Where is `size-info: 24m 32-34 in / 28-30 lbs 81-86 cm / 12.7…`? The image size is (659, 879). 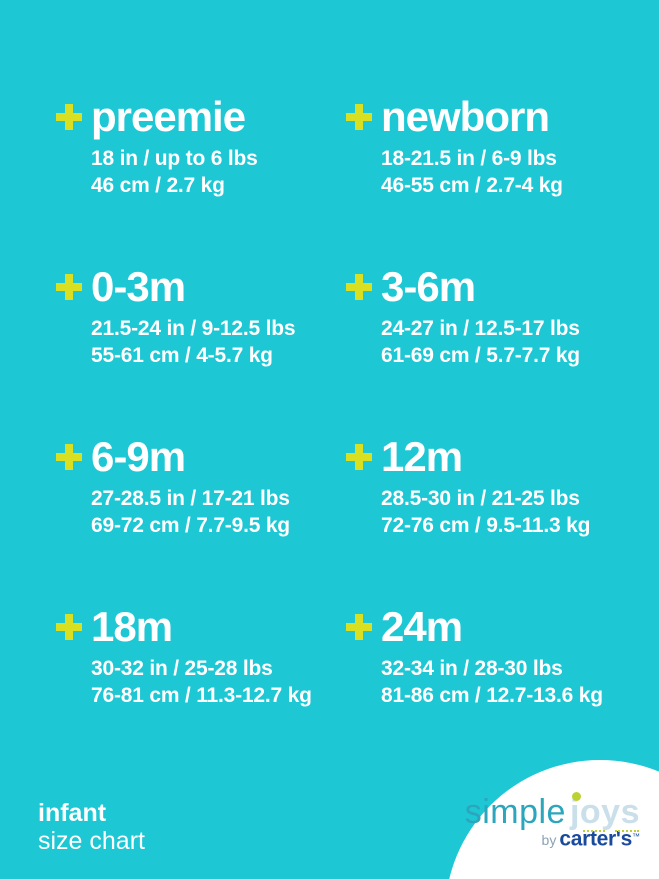
size-info: 24m 32-34 in / 28-30 lbs 81-86 cm / 12.7… is located at coordinates (492, 656).